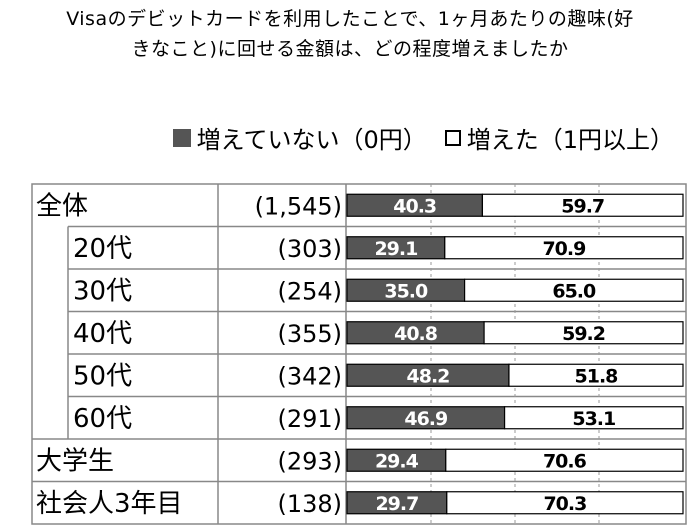 The height and width of the screenshot is (531, 700). What do you see at coordinates (109, 504) in the screenshot?
I see `category-label: 社会人3年目` at bounding box center [109, 504].